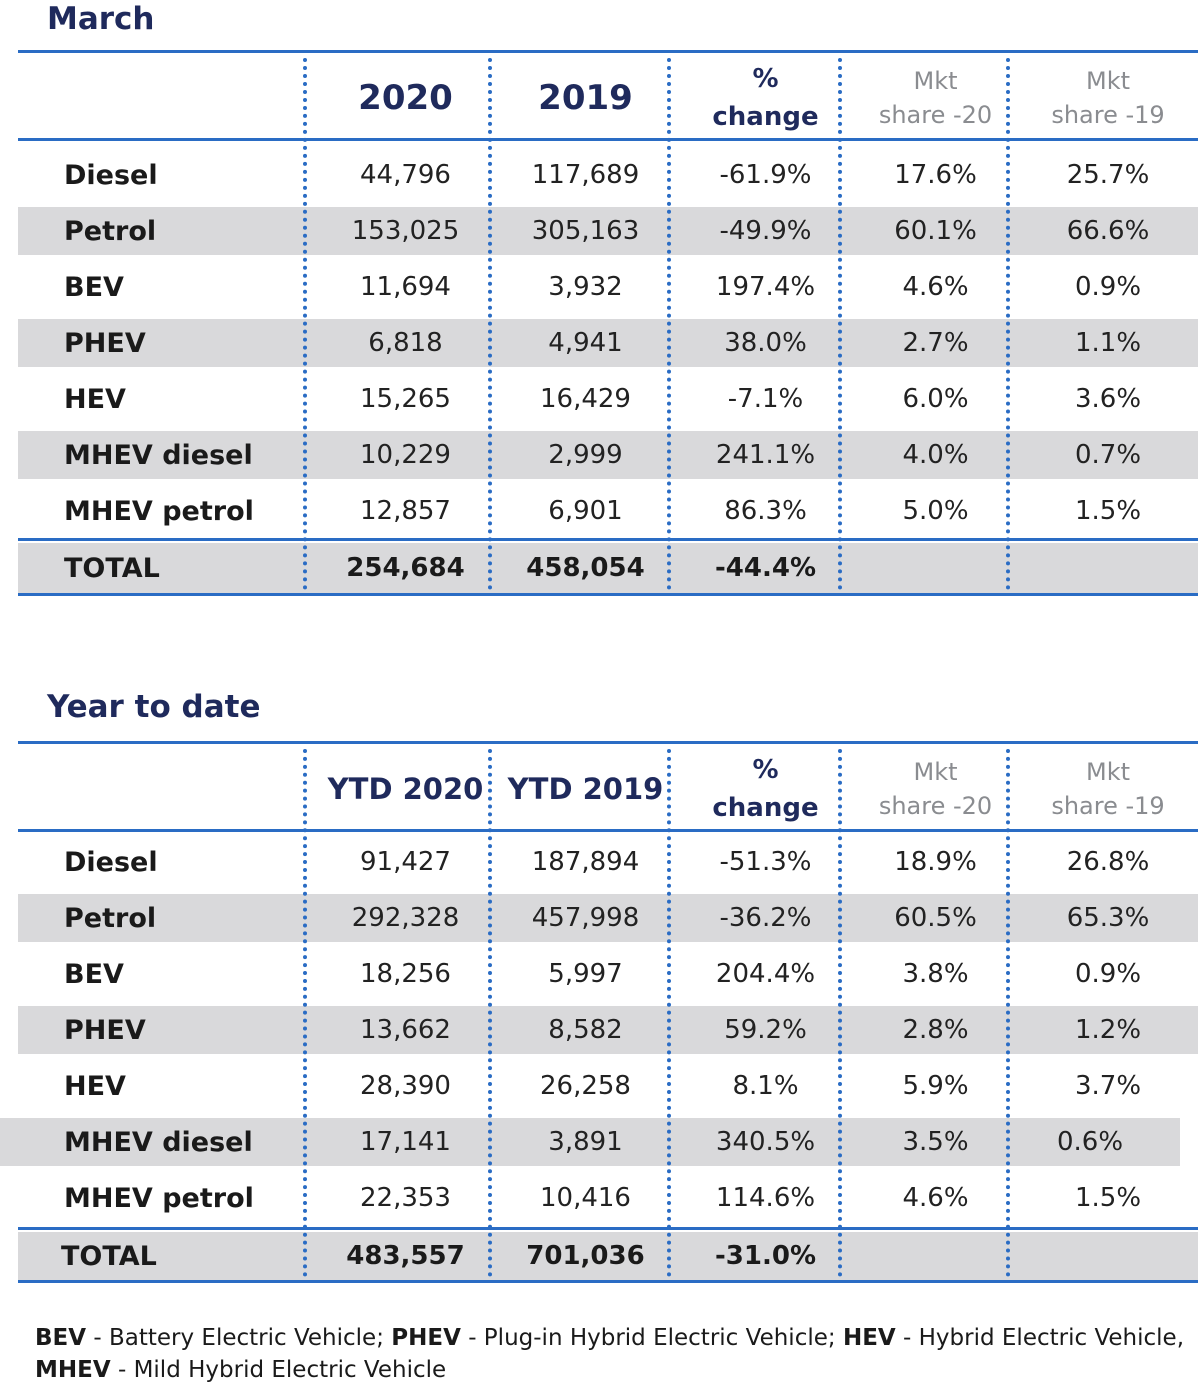  I want to click on cell-share-19: 3.7%, so click(1108, 1086).